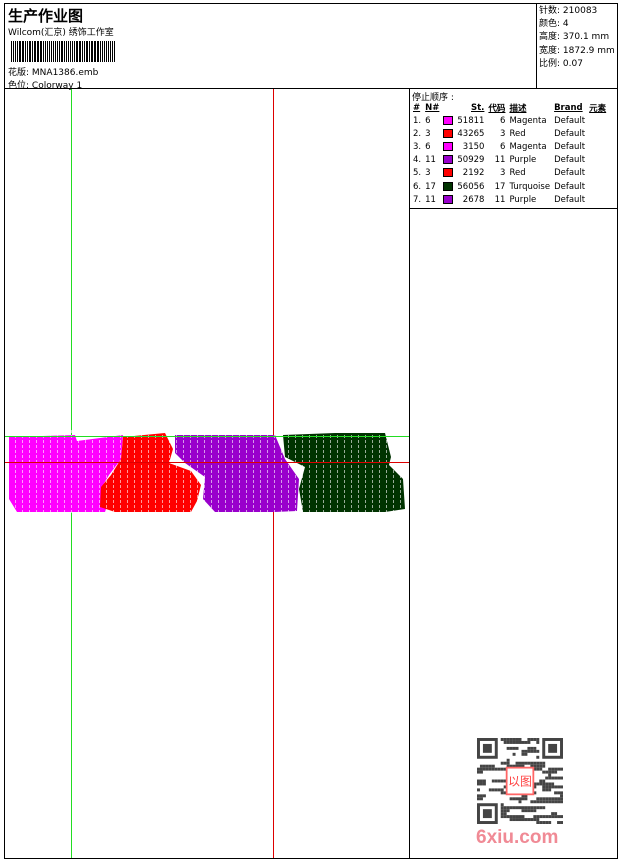  Describe the element at coordinates (473, 173) in the screenshot. I see `row-stitches: 2192` at that location.